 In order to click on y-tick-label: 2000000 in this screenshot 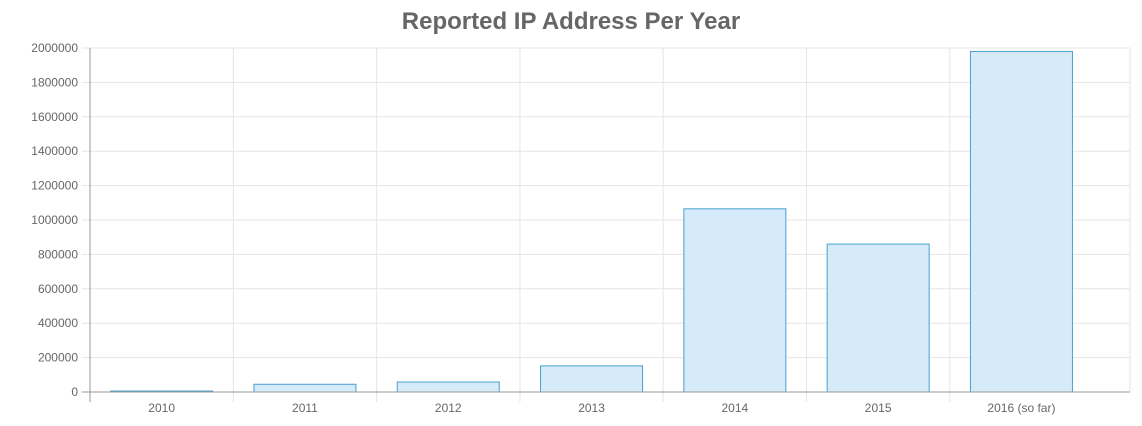, I will do `click(54, 48)`.